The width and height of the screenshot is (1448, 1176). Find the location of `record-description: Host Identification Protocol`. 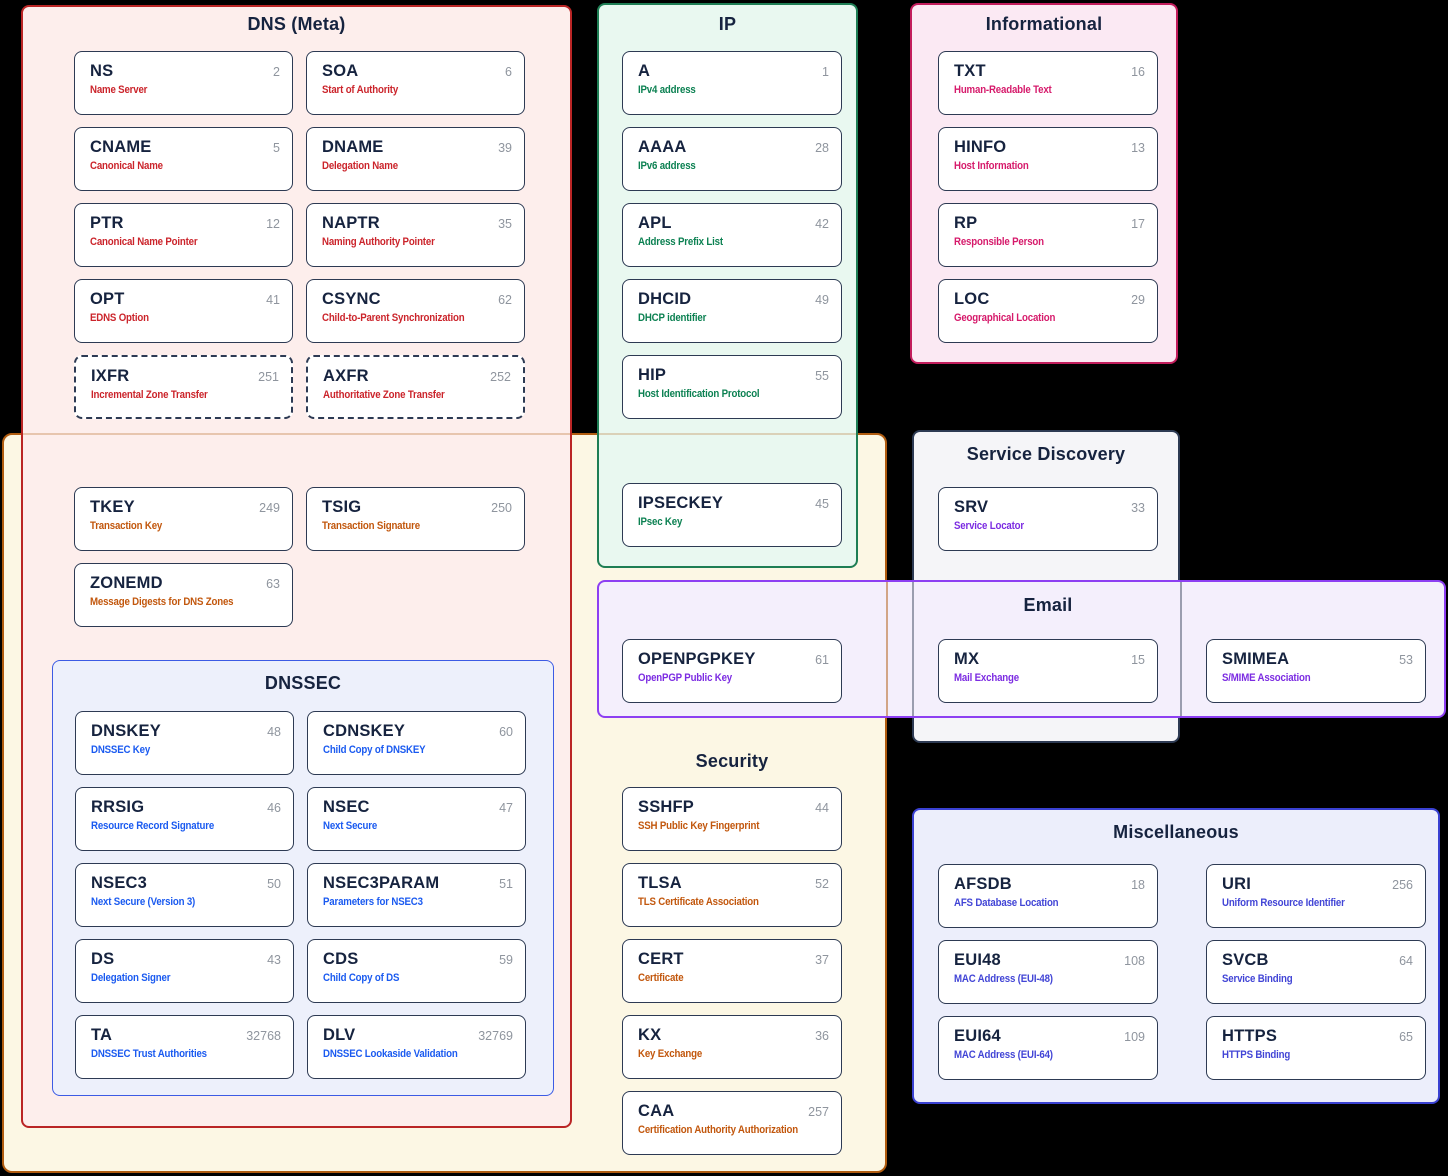

record-description: Host Identification Protocol is located at coordinates (699, 394).